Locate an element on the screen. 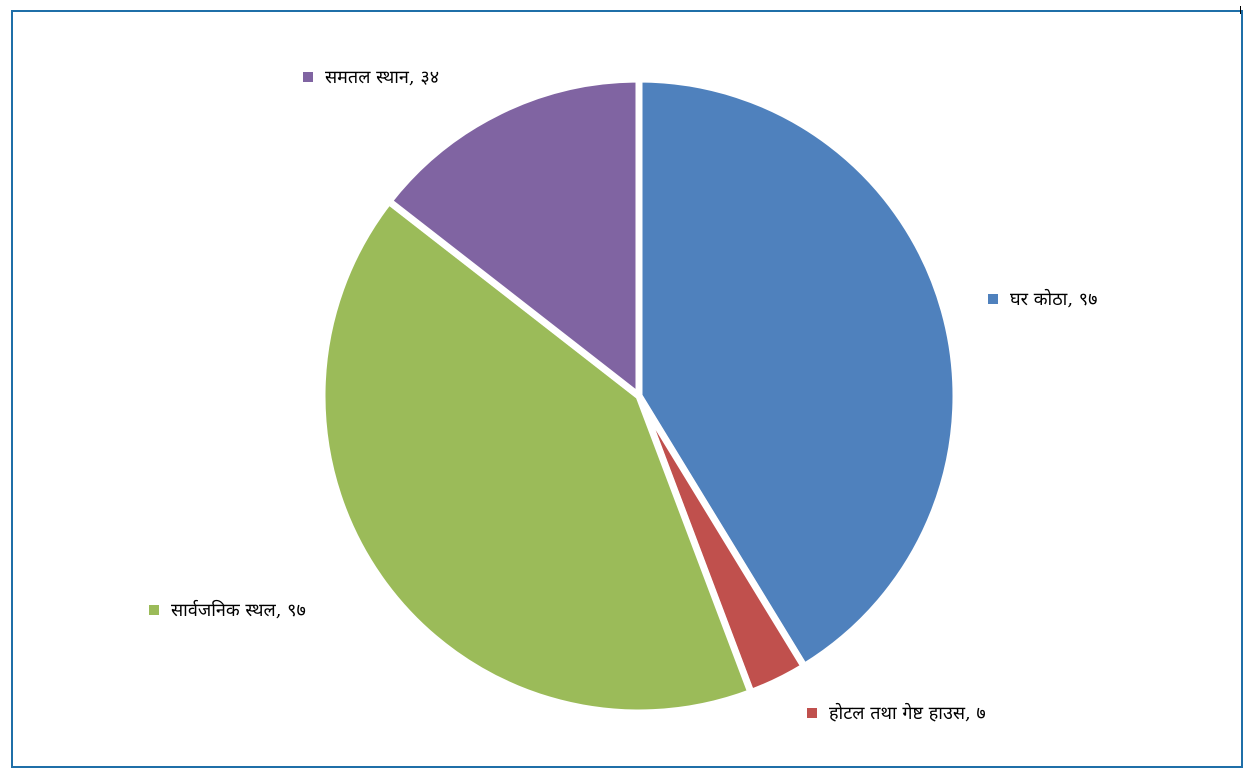 The height and width of the screenshot is (768, 1257). data-label-text-flat-ground: समतल स्थान, ३४ is located at coordinates (382, 77).